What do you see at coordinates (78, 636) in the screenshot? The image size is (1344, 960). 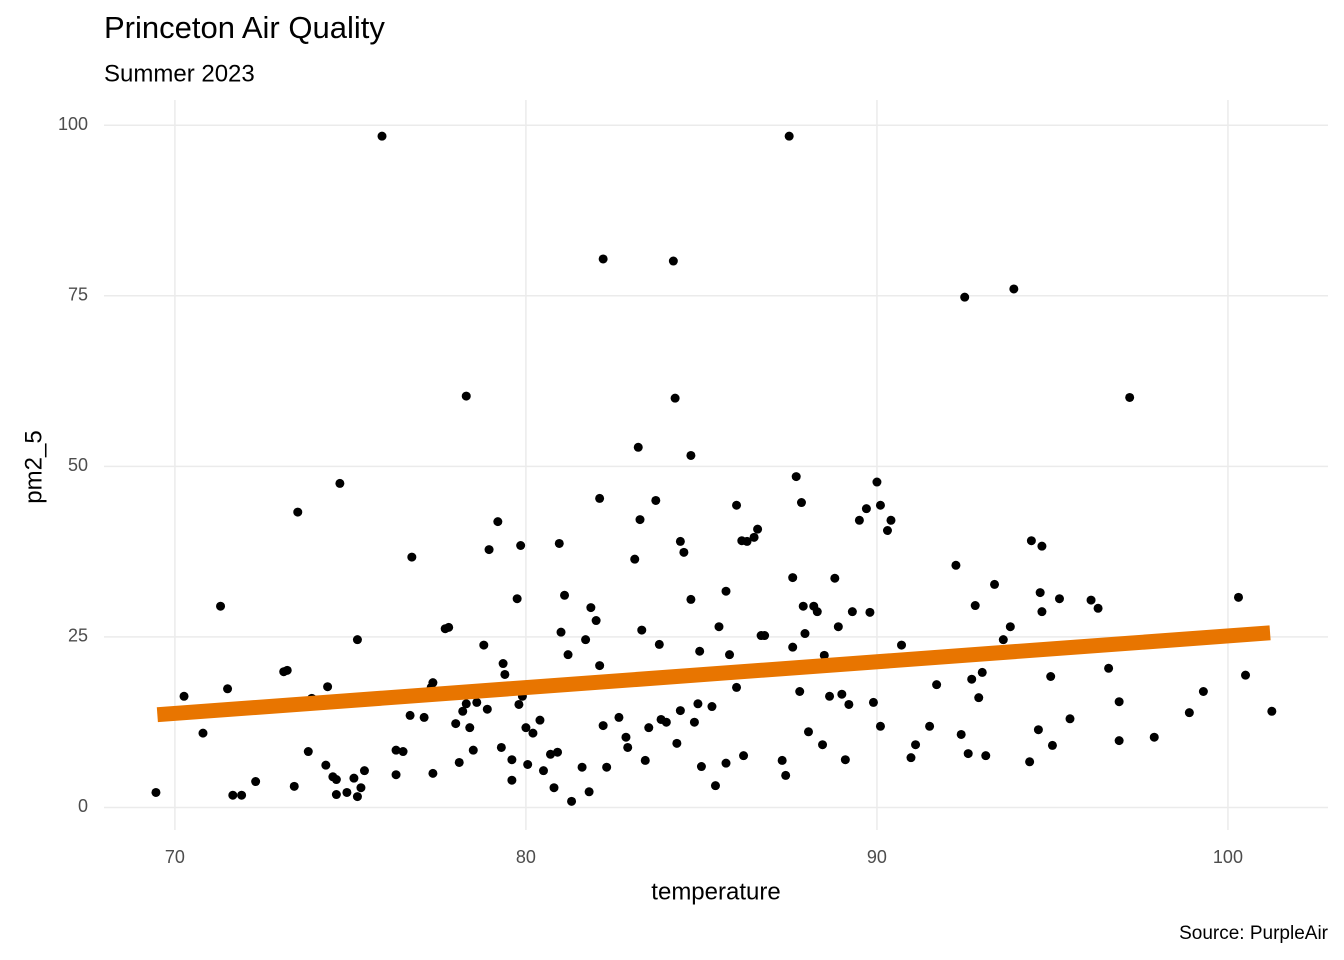 I see `y-tick-label: 25` at bounding box center [78, 636].